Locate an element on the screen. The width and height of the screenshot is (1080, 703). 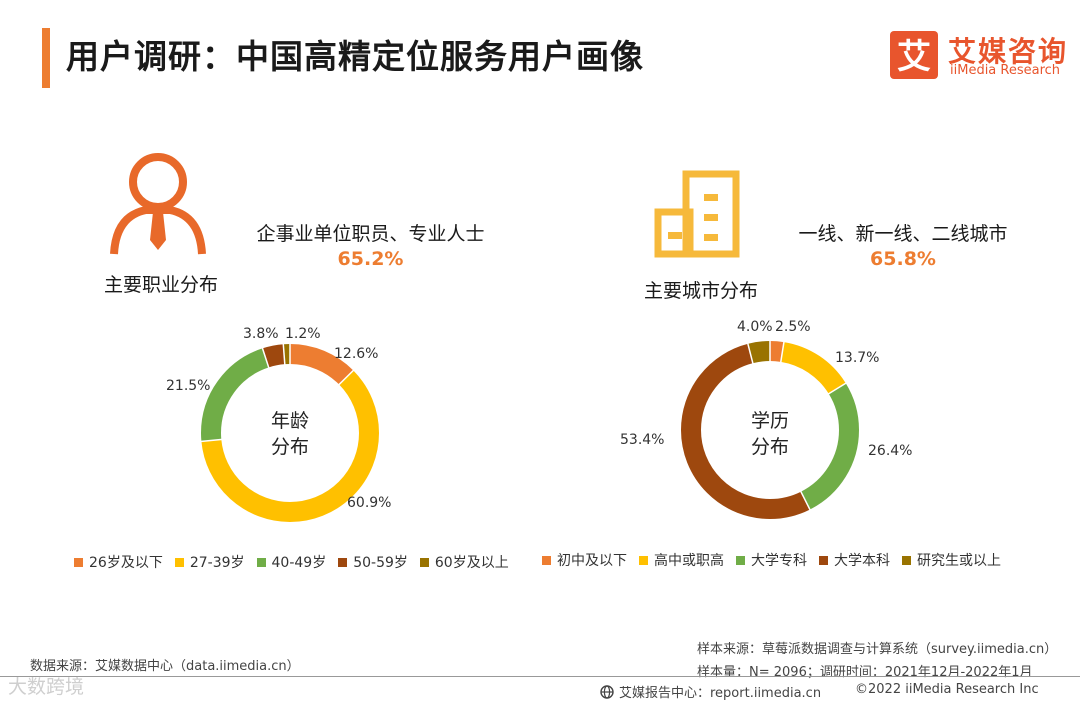
edu-label-postgrad: 4.0% is located at coordinates (755, 327).